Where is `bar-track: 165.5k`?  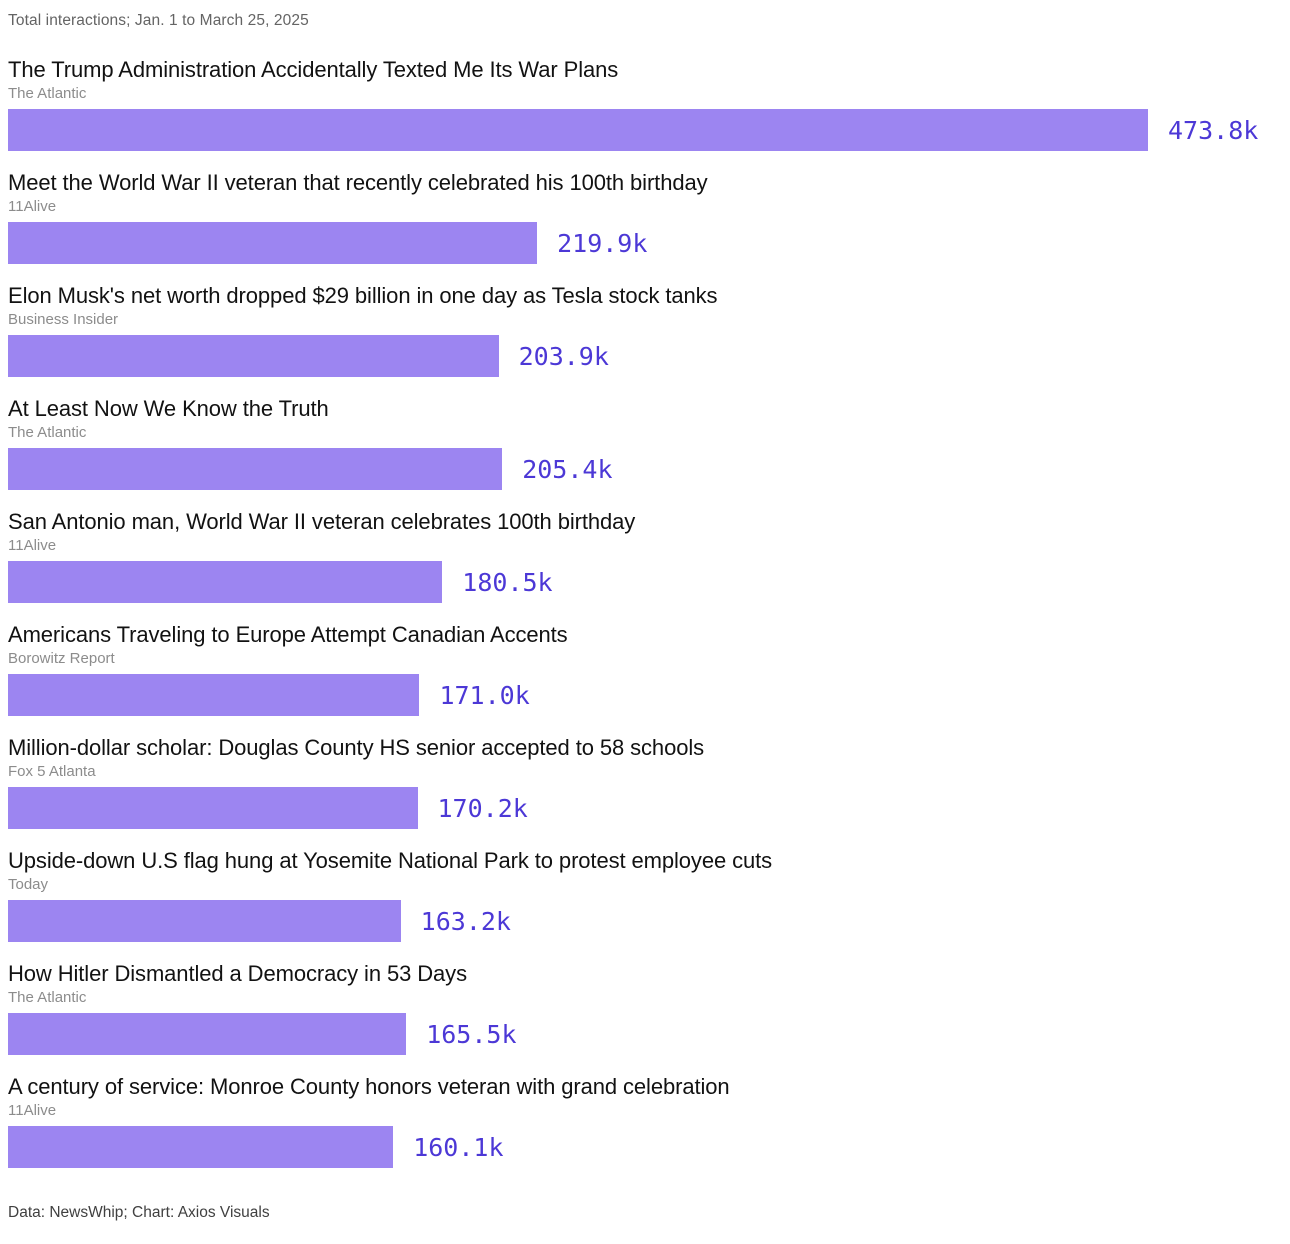
bar-track: 165.5k is located at coordinates (645, 1034).